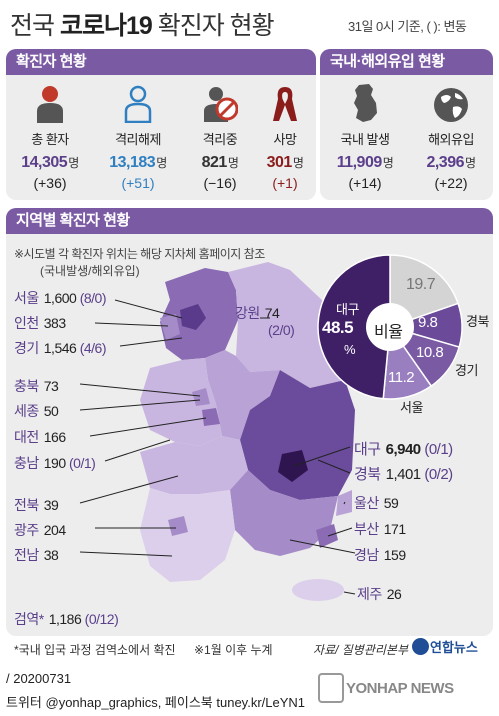  What do you see at coordinates (365, 162) in the screenshot?
I see `stat-domestic-value: 11,909명` at bounding box center [365, 162].